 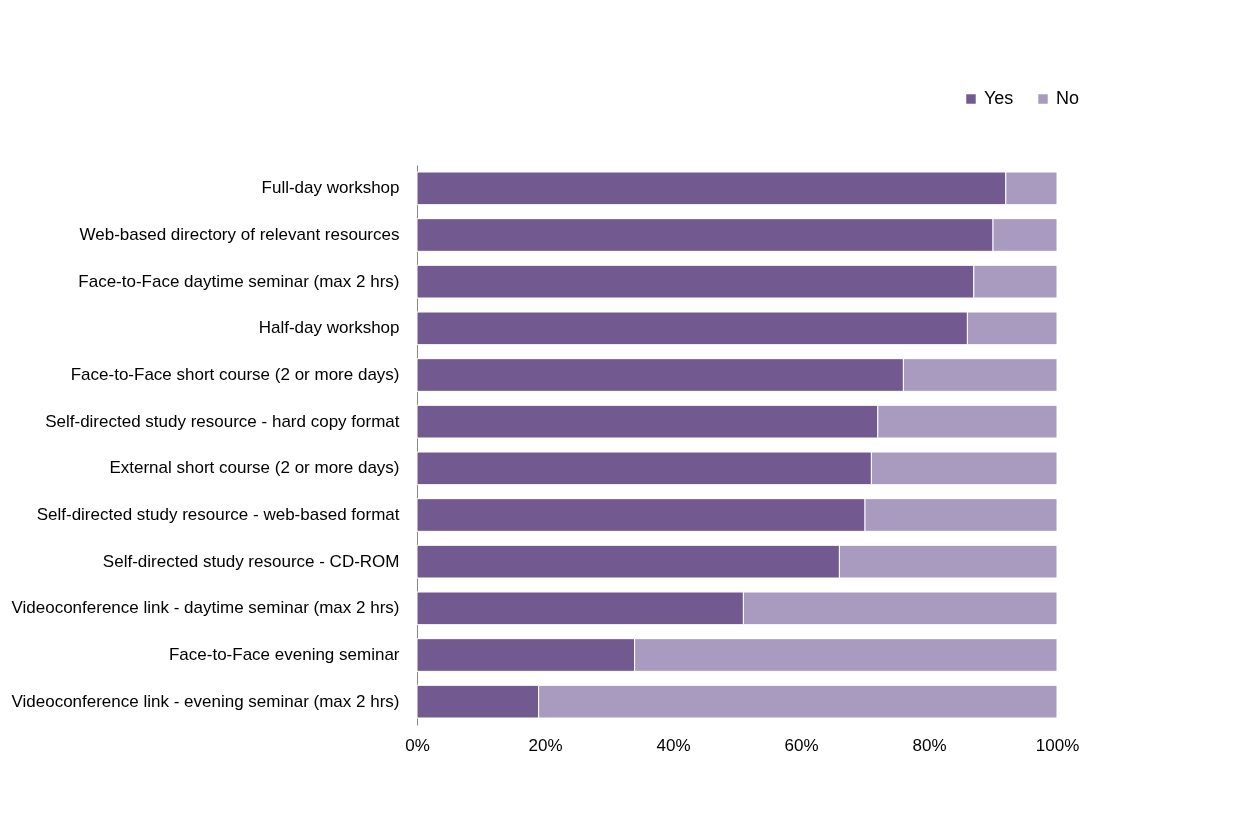 I want to click on y-tick-label: Face-to-Face daytime seminar (max 2 hrs), so click(x=239, y=281).